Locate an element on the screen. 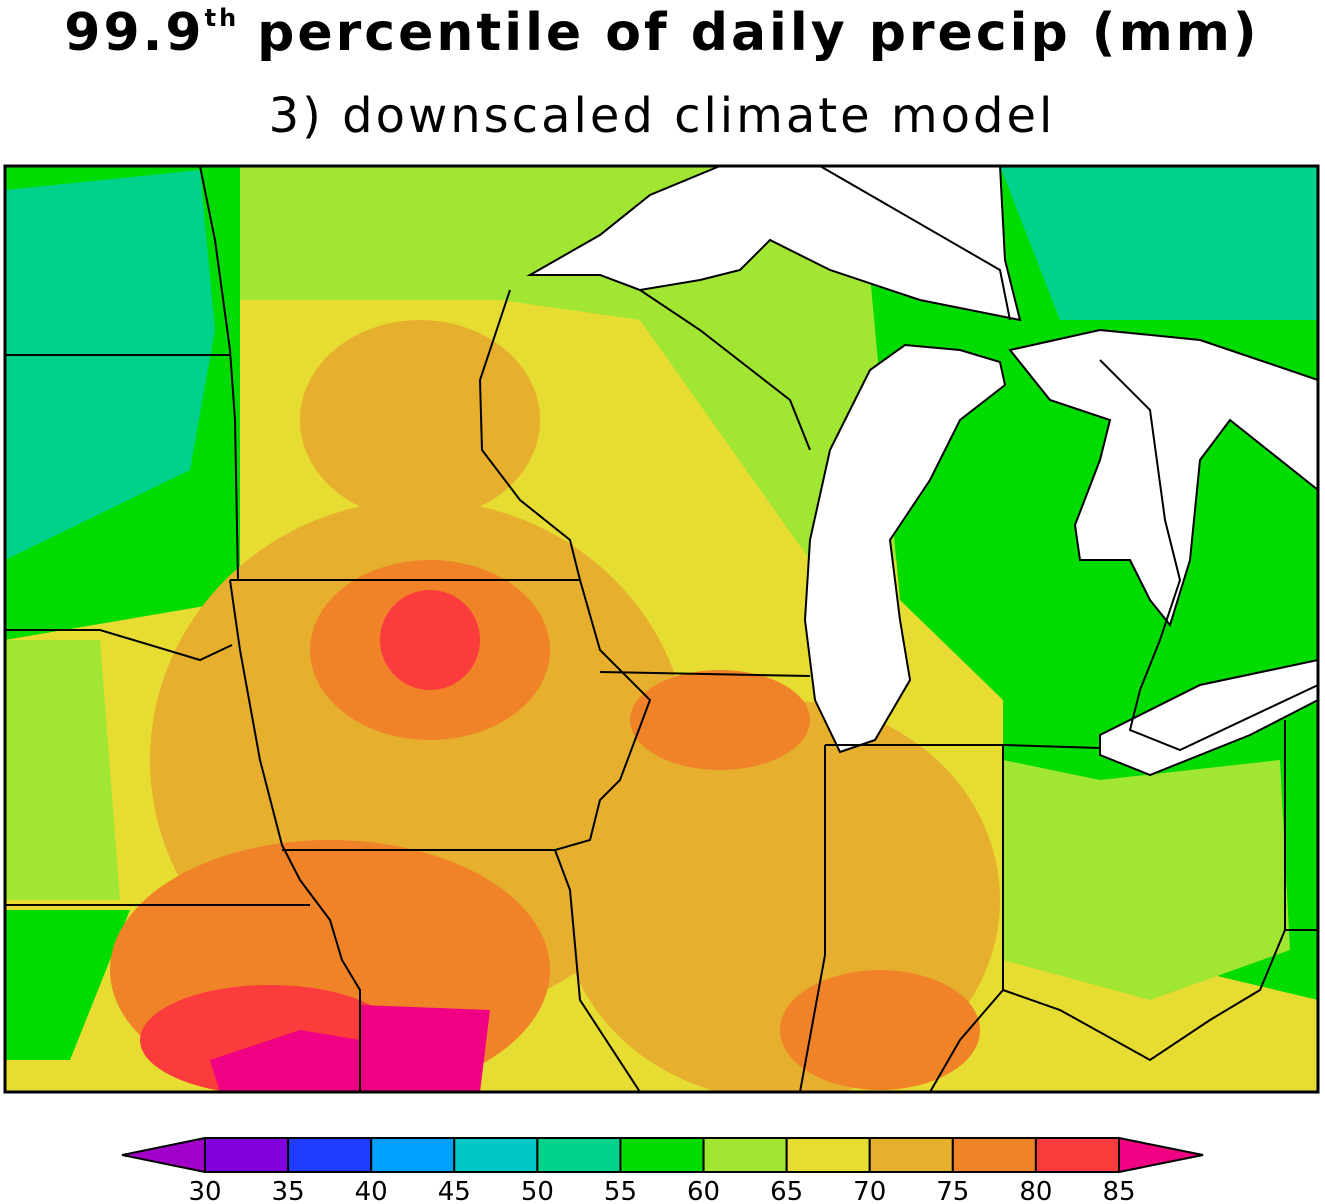 The width and height of the screenshot is (1325, 1204). lake-superior is located at coordinates (774, 244).